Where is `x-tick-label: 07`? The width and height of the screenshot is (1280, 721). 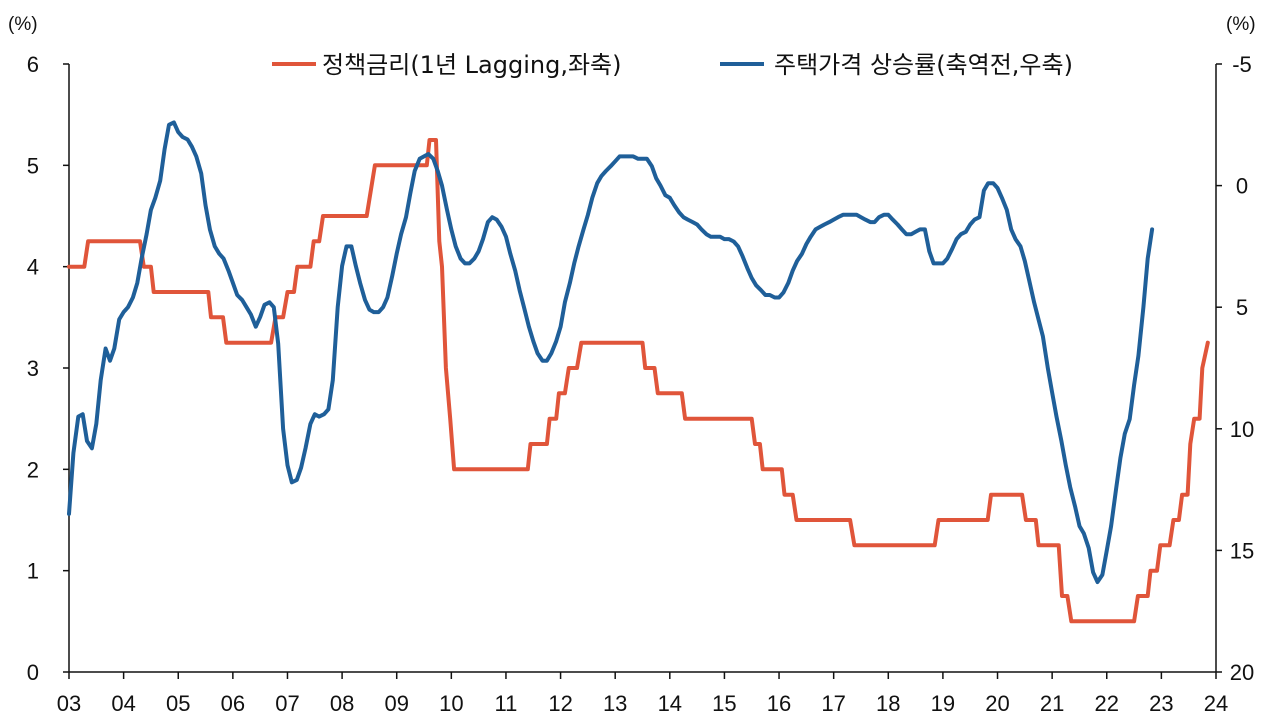 x-tick-label: 07 is located at coordinates (287, 703).